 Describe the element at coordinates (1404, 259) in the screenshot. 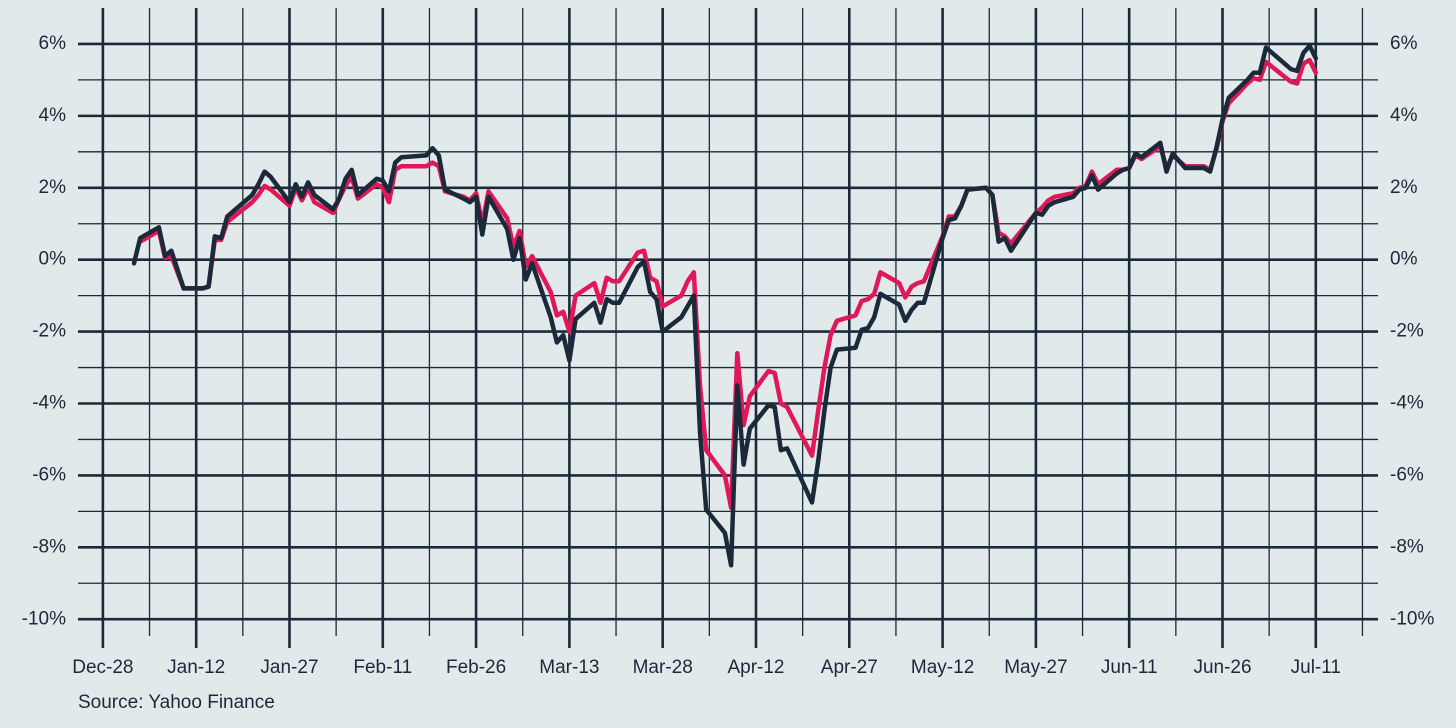

I see `y2-tick-label: 0%` at that location.